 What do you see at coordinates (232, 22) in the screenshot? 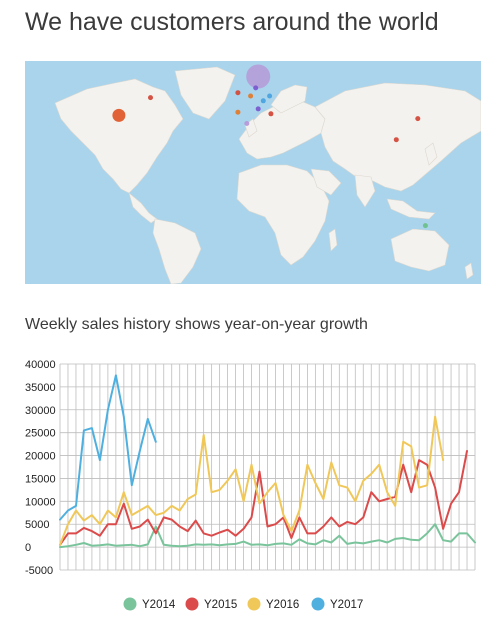
I see `page-title: We have customers around the world` at bounding box center [232, 22].